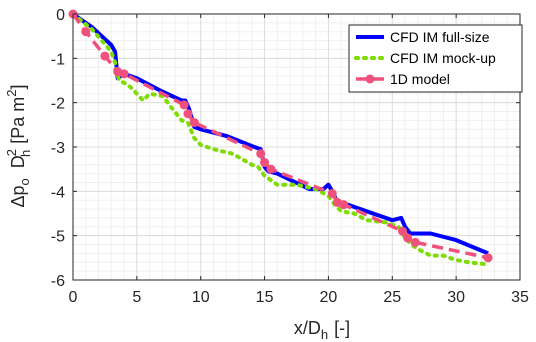 This screenshot has height=342, width=536. Describe the element at coordinates (58, 281) in the screenshot. I see `y-tick-label: -6` at that location.